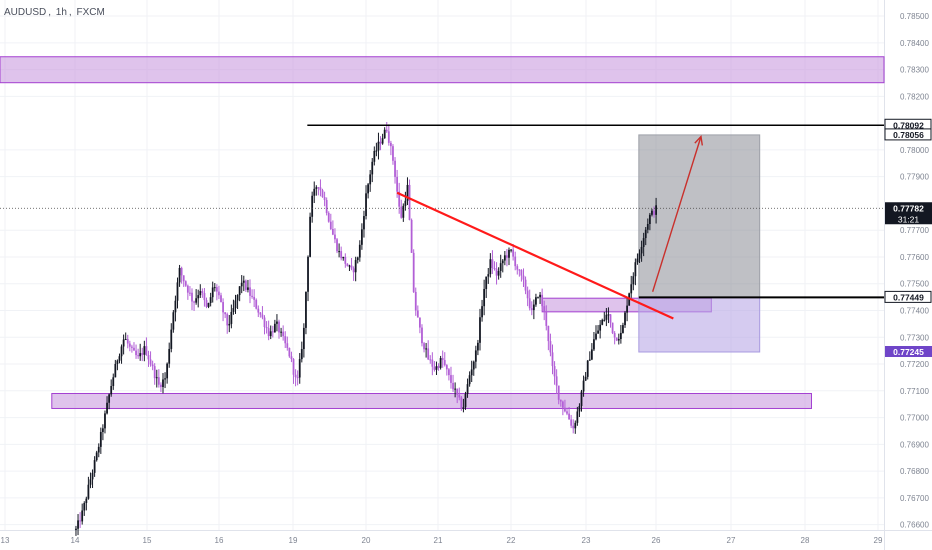  Describe the element at coordinates (914, 471) in the screenshot. I see `y-tick-label: 0.76800` at that location.